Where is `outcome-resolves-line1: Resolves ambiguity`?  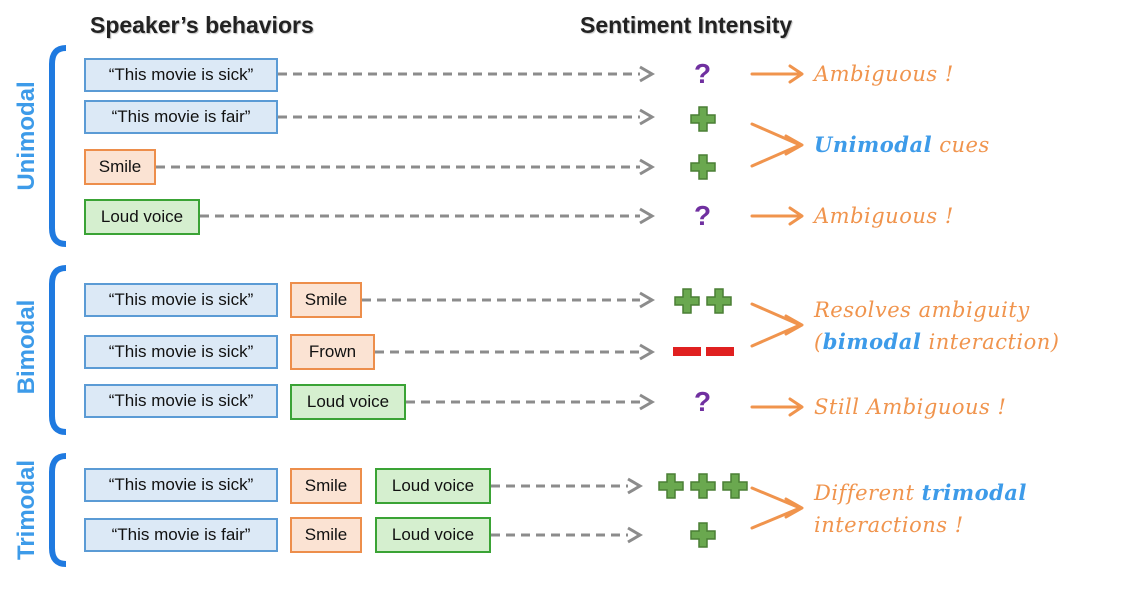 outcome-resolves-line1: Resolves ambiguity is located at coordinates (922, 310).